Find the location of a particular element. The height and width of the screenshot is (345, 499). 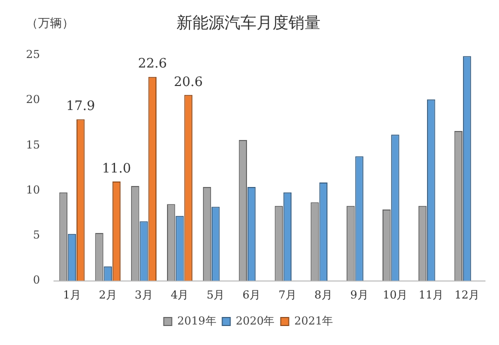

y-axis-title: （万辆） is located at coordinates (50, 23).